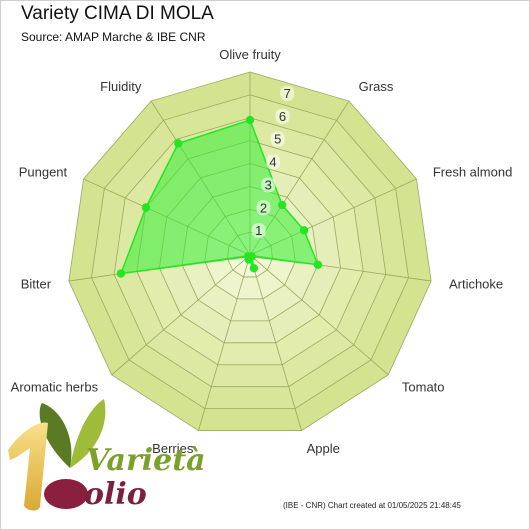  I want to click on category-label: Fluidity, so click(121, 86).